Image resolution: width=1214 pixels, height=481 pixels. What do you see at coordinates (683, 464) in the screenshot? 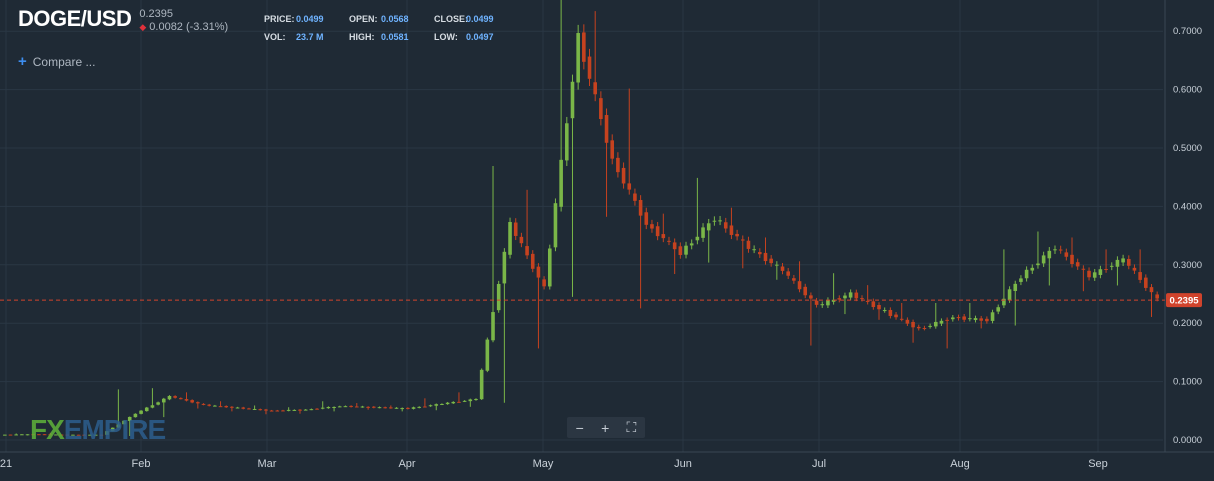
I see `x-tick-label: Jun` at bounding box center [683, 464].